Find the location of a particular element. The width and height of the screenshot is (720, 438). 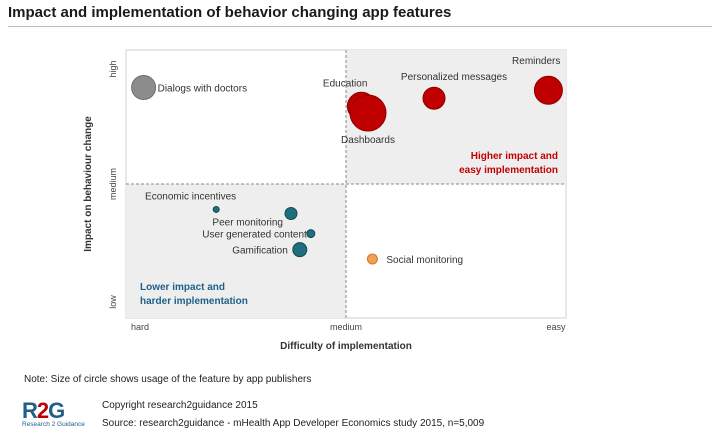

y-tick-high: high is located at coordinates (113, 68).